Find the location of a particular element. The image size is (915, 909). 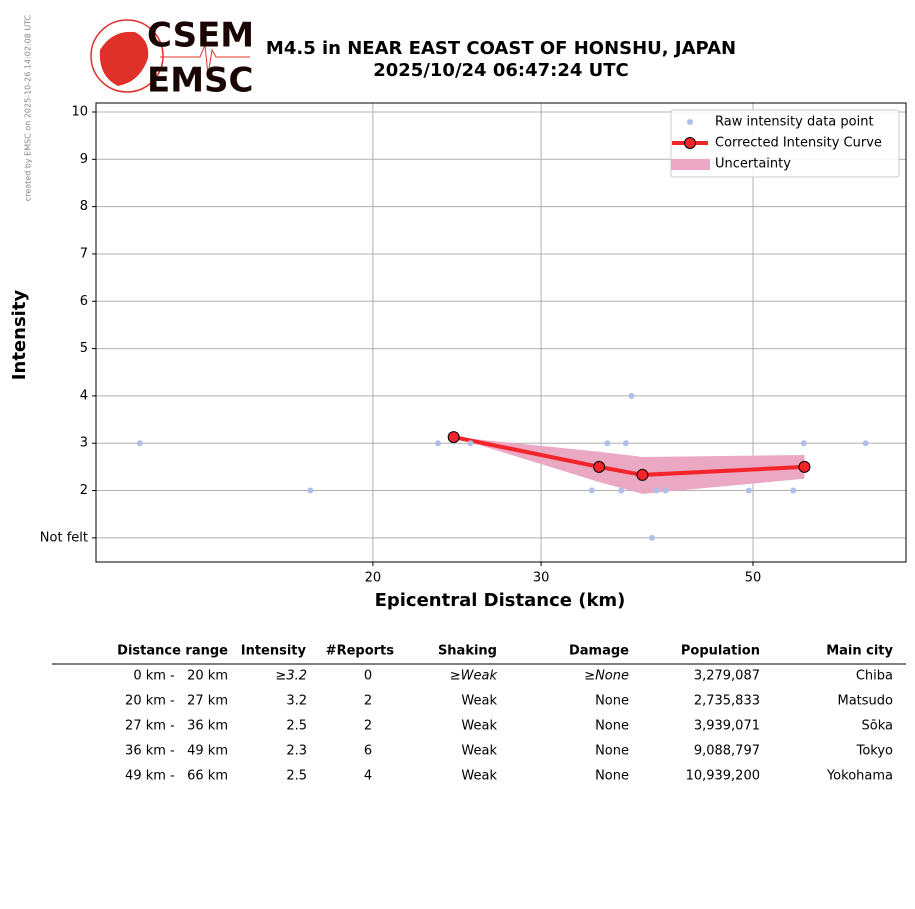

table-cell: 6 is located at coordinates (368, 751).